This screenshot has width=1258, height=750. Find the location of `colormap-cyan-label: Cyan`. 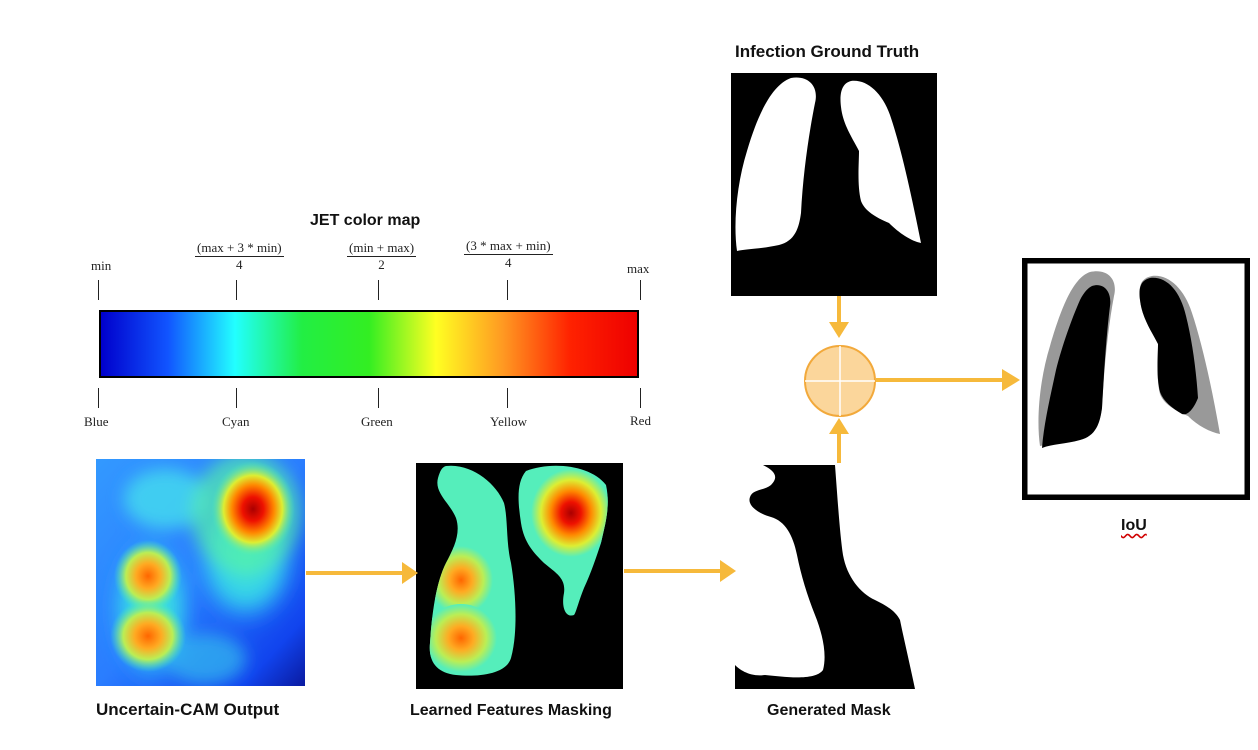

colormap-cyan-label: Cyan is located at coordinates (236, 421).